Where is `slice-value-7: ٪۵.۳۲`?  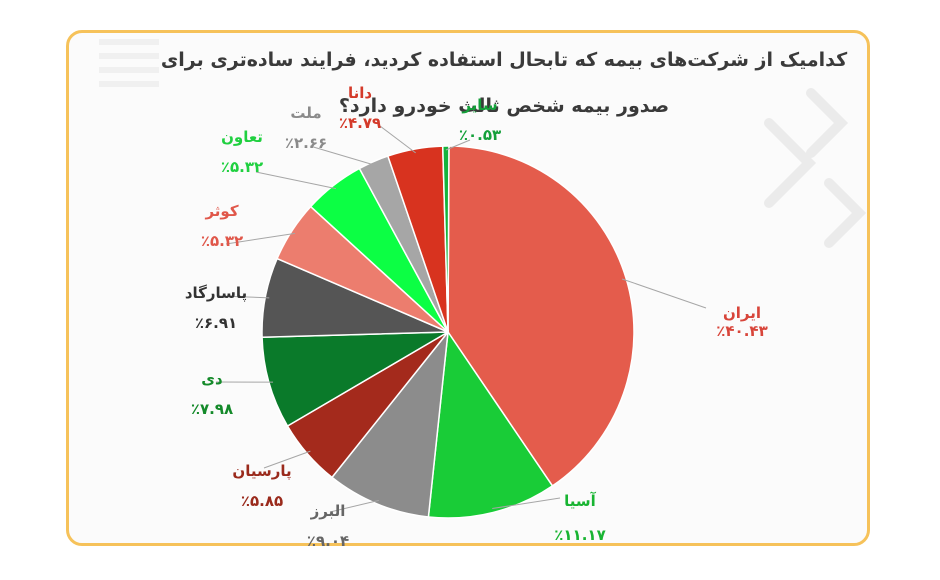 slice-value-7: ٪۵.۳۲ is located at coordinates (242, 167).